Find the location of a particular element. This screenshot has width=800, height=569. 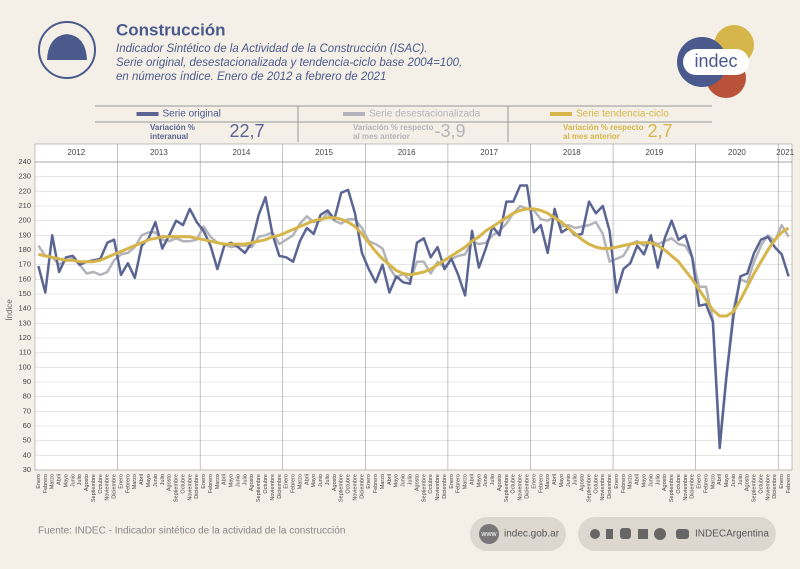

y-tick-label: 70 is located at coordinates (27, 410).